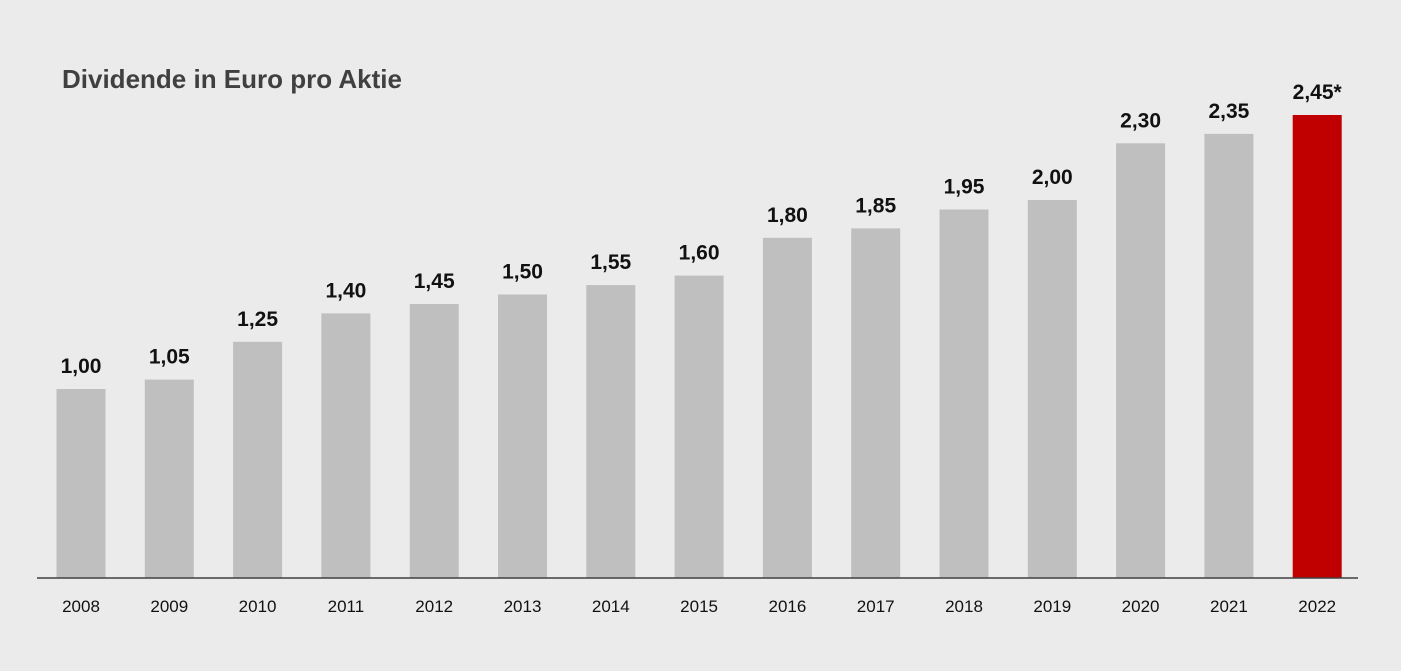 The height and width of the screenshot is (671, 1401). Describe the element at coordinates (81, 483) in the screenshot. I see `bar-2008` at that location.